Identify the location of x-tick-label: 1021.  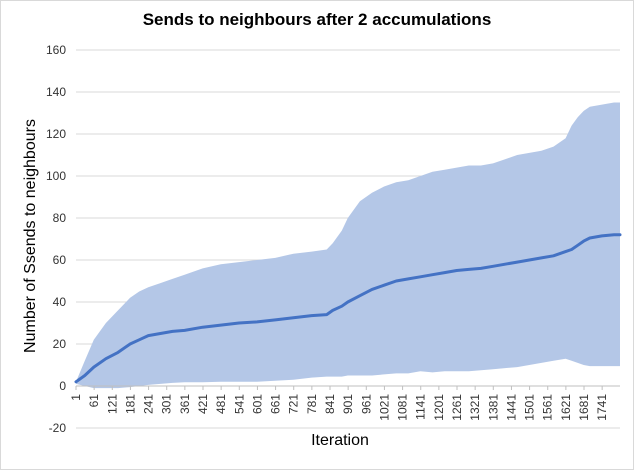
(384, 407).